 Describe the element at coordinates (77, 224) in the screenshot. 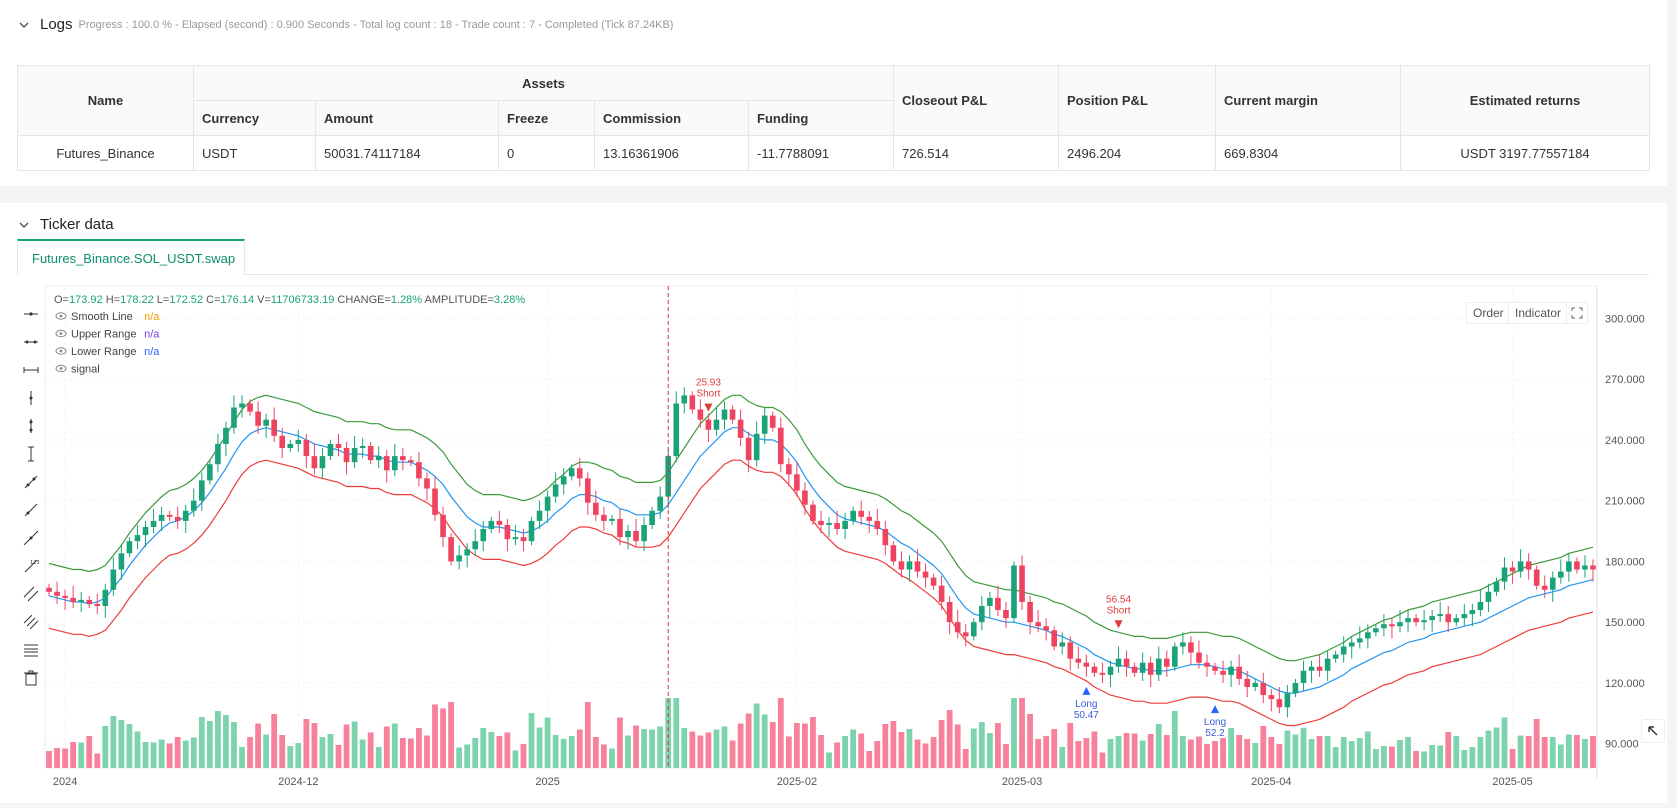

I see `ticker-title: Ticker data` at that location.